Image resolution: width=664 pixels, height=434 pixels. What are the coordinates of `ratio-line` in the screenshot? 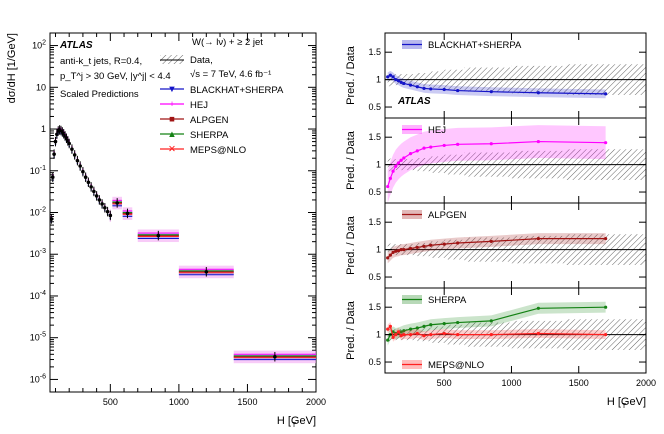 It's located at (496, 163).